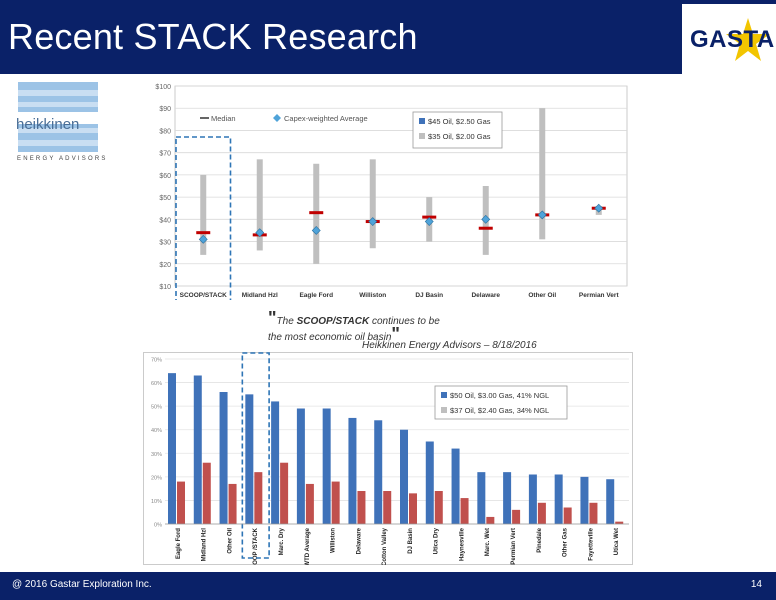 The width and height of the screenshot is (776, 600). Describe the element at coordinates (165, 176) in the screenshot. I see `y-tick-label: $60` at that location.